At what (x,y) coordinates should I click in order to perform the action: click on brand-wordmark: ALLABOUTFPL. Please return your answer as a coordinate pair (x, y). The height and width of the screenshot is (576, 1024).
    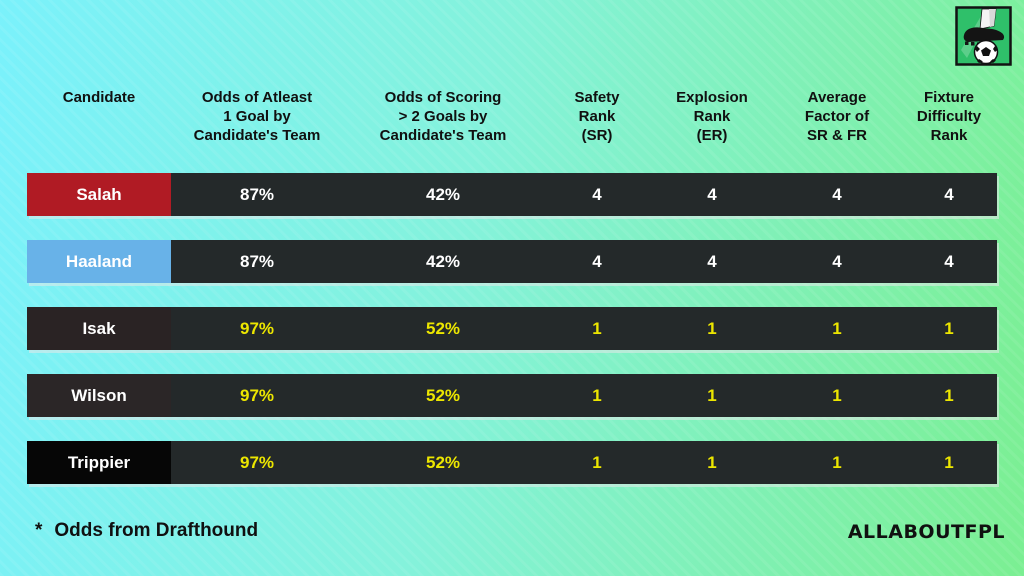
    Looking at the image, I should click on (926, 532).